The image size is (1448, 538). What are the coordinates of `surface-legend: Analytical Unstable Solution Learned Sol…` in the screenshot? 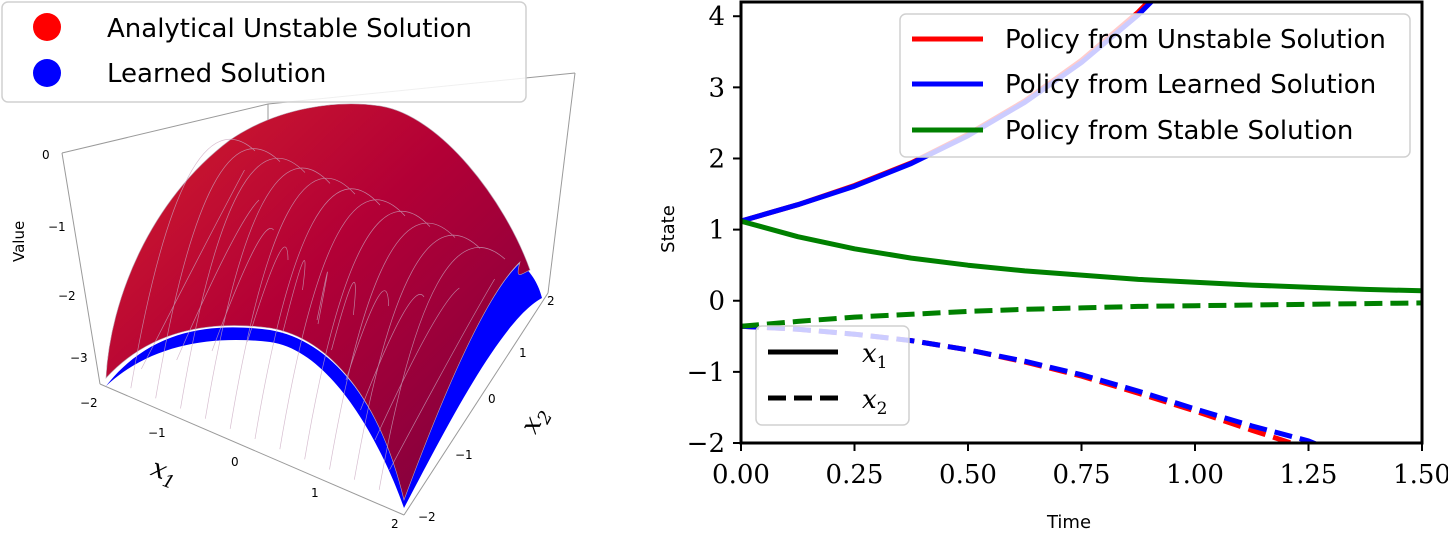 It's located at (264, 52).